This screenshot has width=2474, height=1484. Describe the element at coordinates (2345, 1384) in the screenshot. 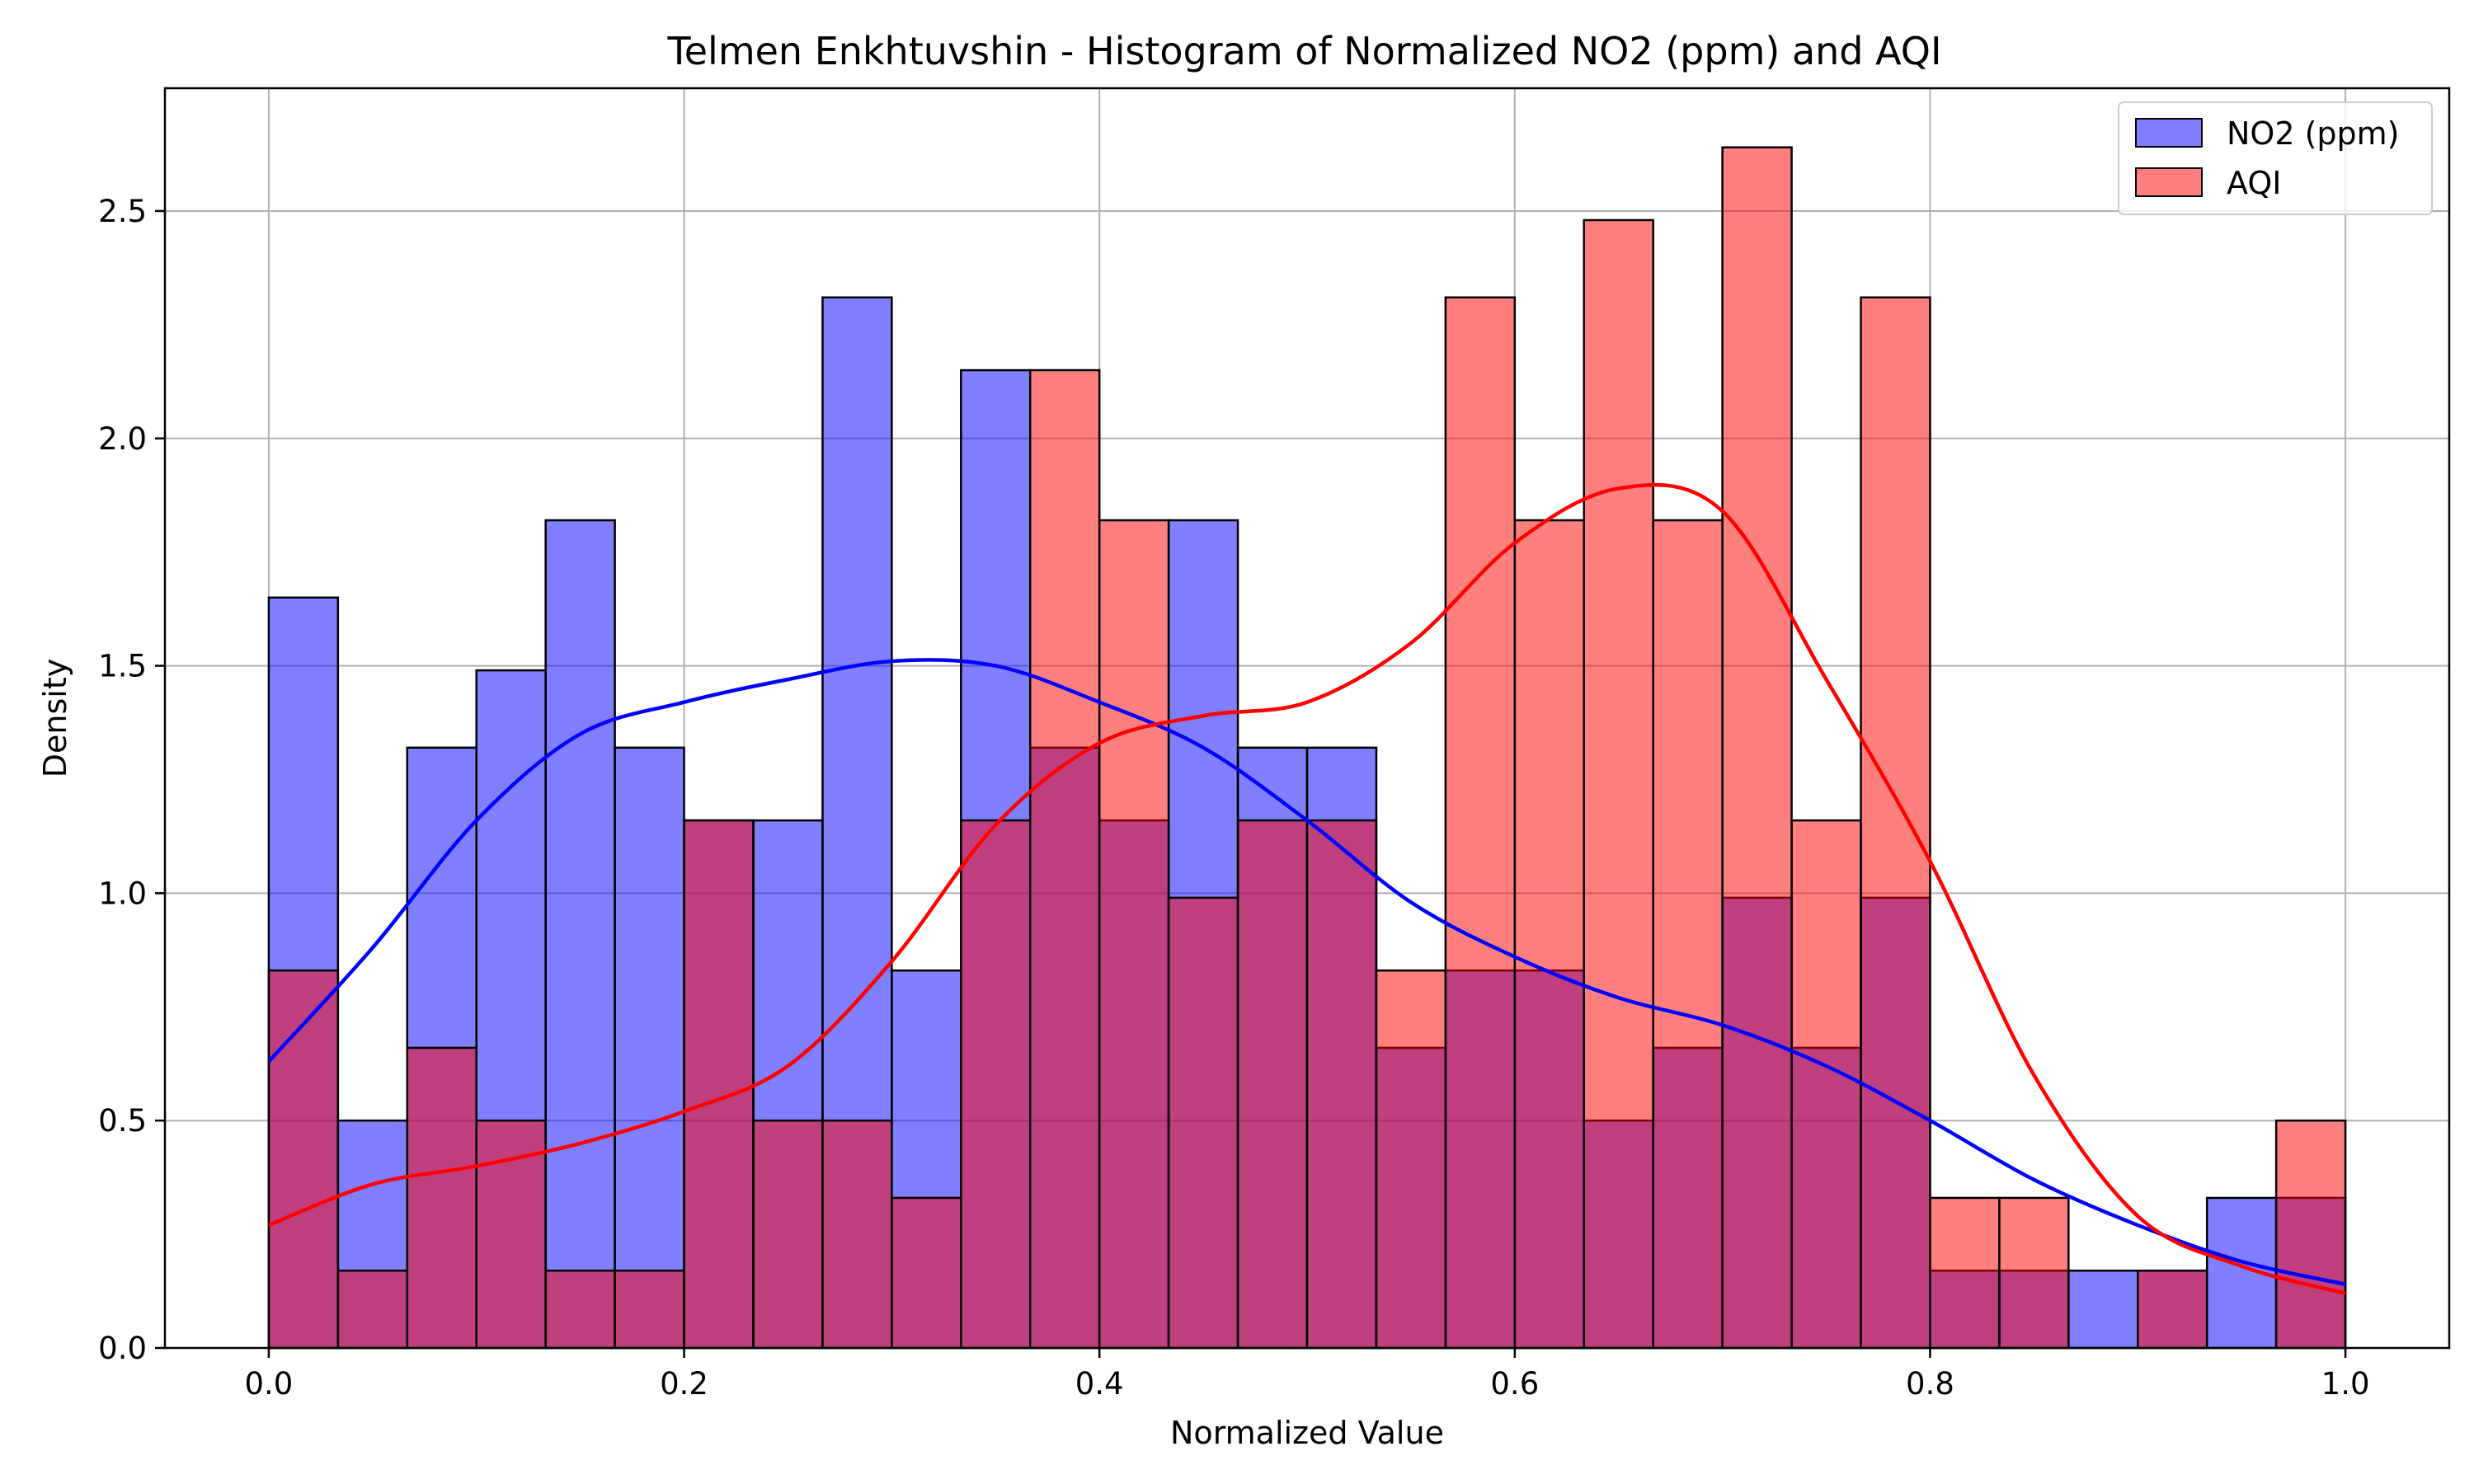

I see `x-tick-label-5: 1.0` at that location.